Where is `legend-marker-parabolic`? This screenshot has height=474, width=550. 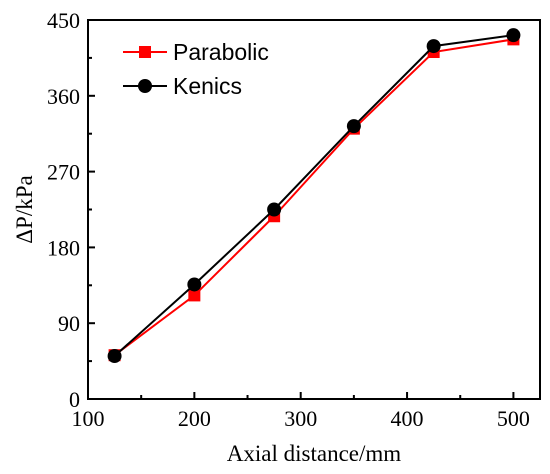
legend-marker-parabolic is located at coordinates (145, 52).